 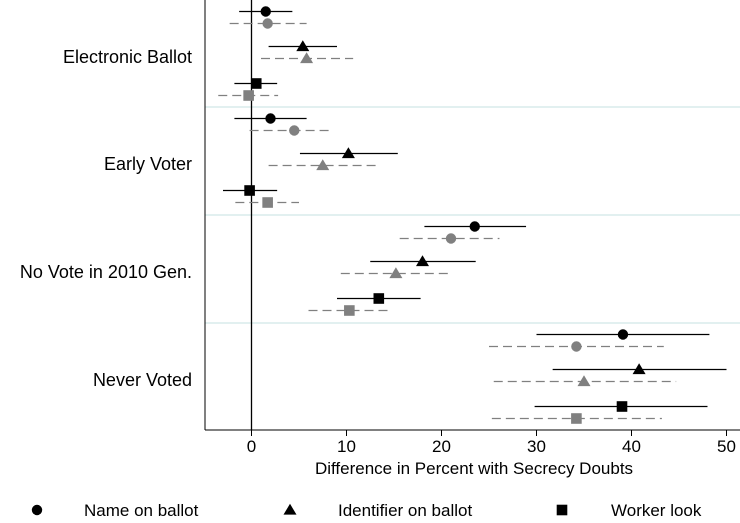 I want to click on point-worker-look-3-gray, so click(x=349, y=310).